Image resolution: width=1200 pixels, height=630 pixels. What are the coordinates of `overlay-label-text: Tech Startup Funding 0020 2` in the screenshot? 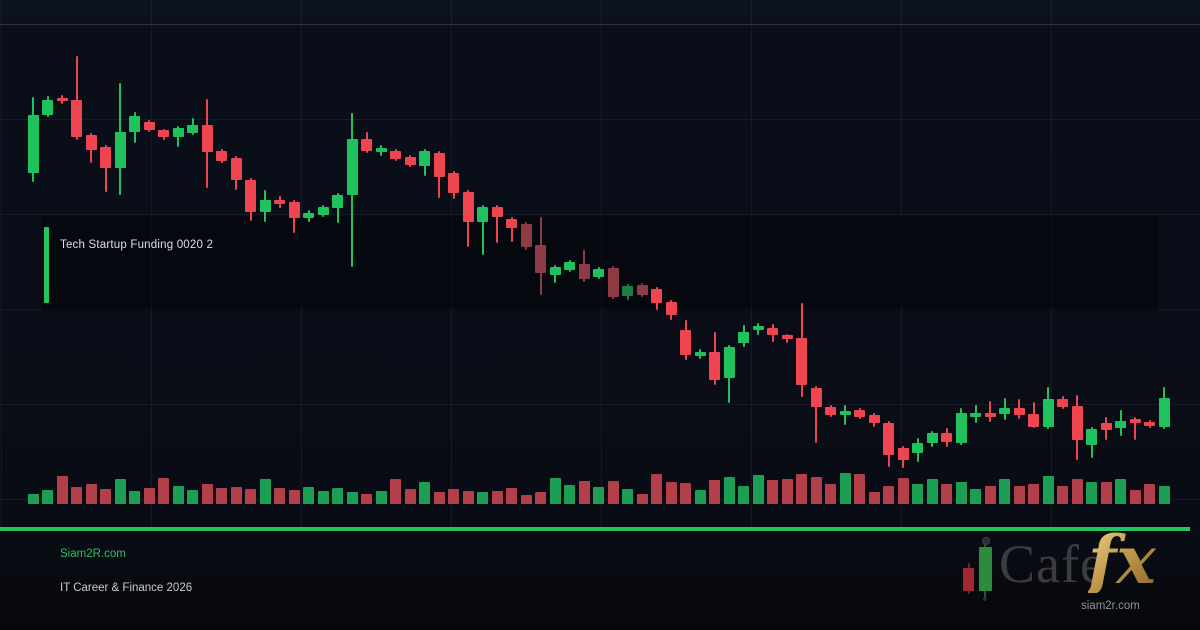 It's located at (137, 245).